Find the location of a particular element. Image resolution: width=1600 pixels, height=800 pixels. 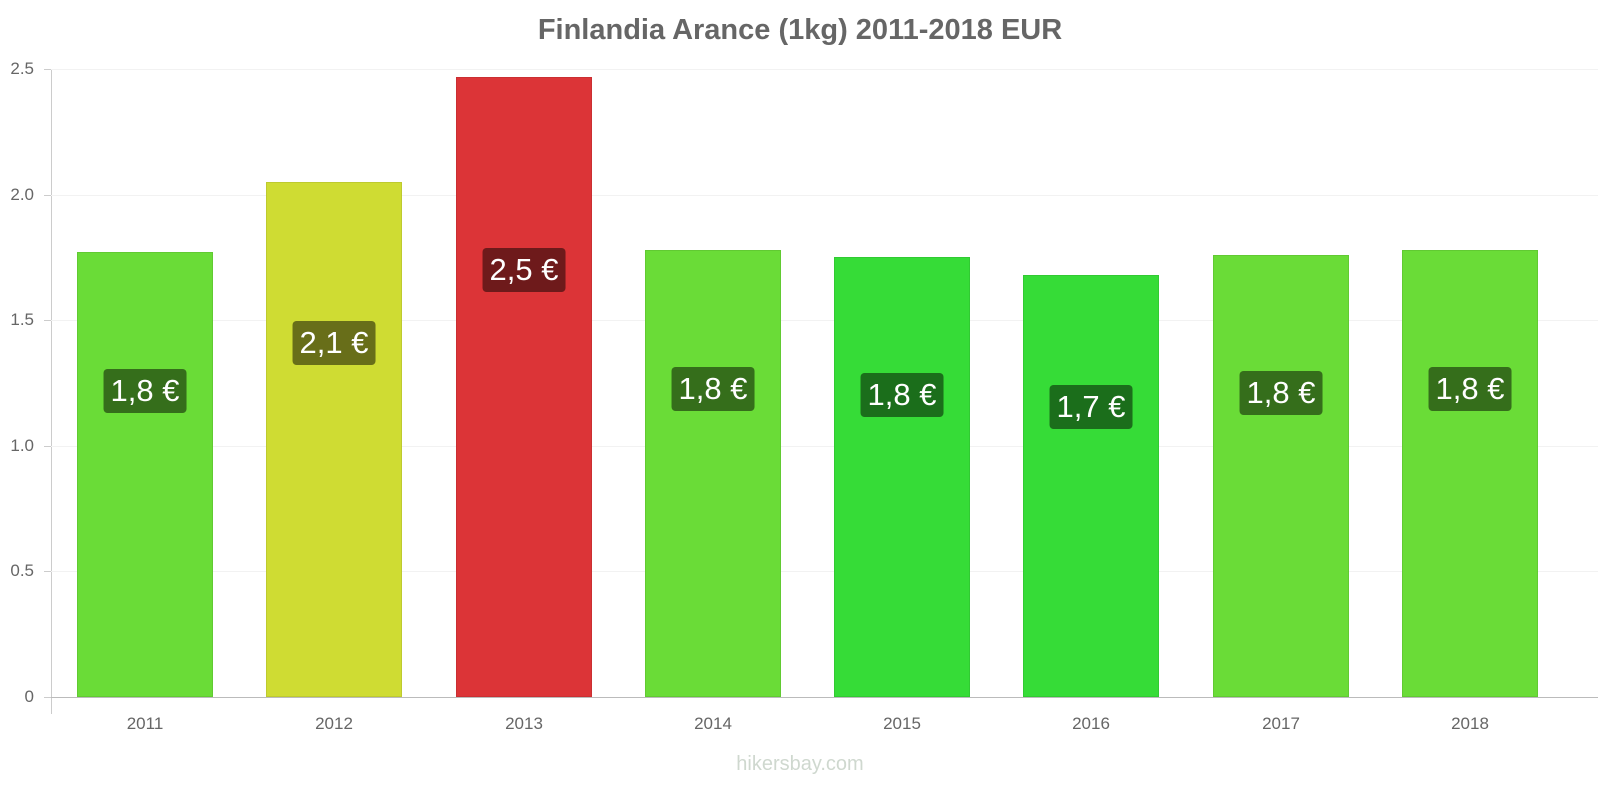

bar-2018 is located at coordinates (1470, 473).